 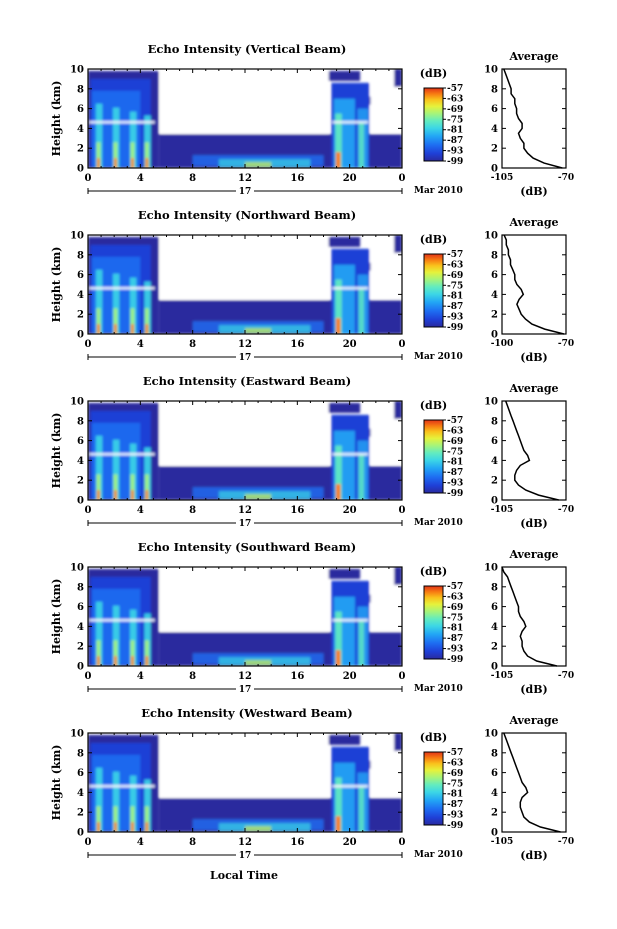 What do you see at coordinates (247, 49) in the screenshot?
I see `panel-title: Echo Intensity (Vertical Beam)` at bounding box center [247, 49].